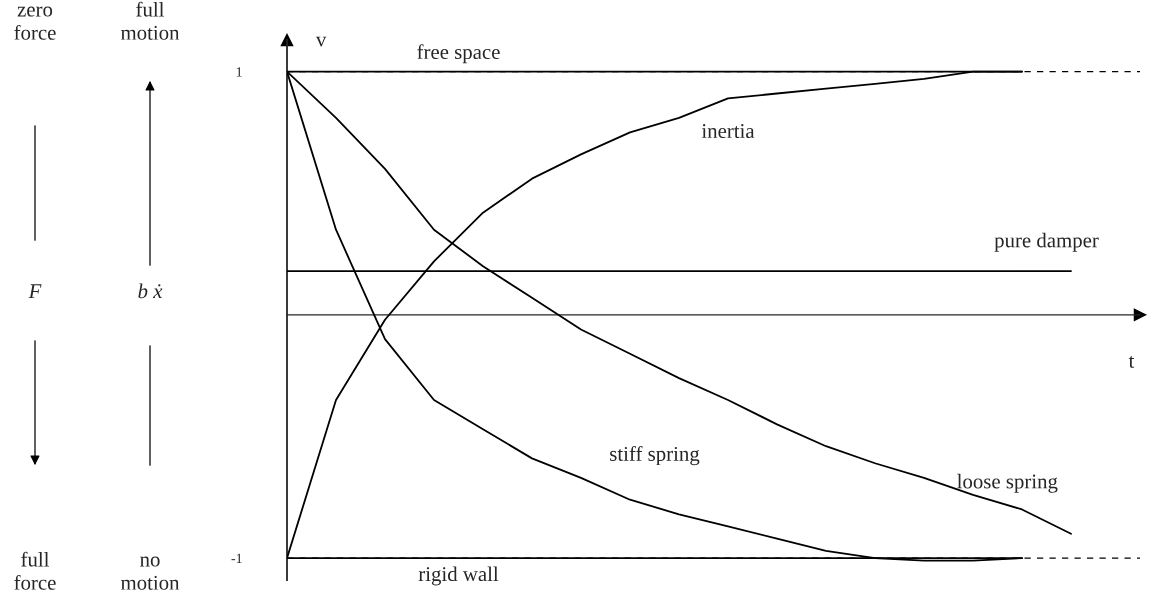  I want to click on text: F, so click(35, 291).